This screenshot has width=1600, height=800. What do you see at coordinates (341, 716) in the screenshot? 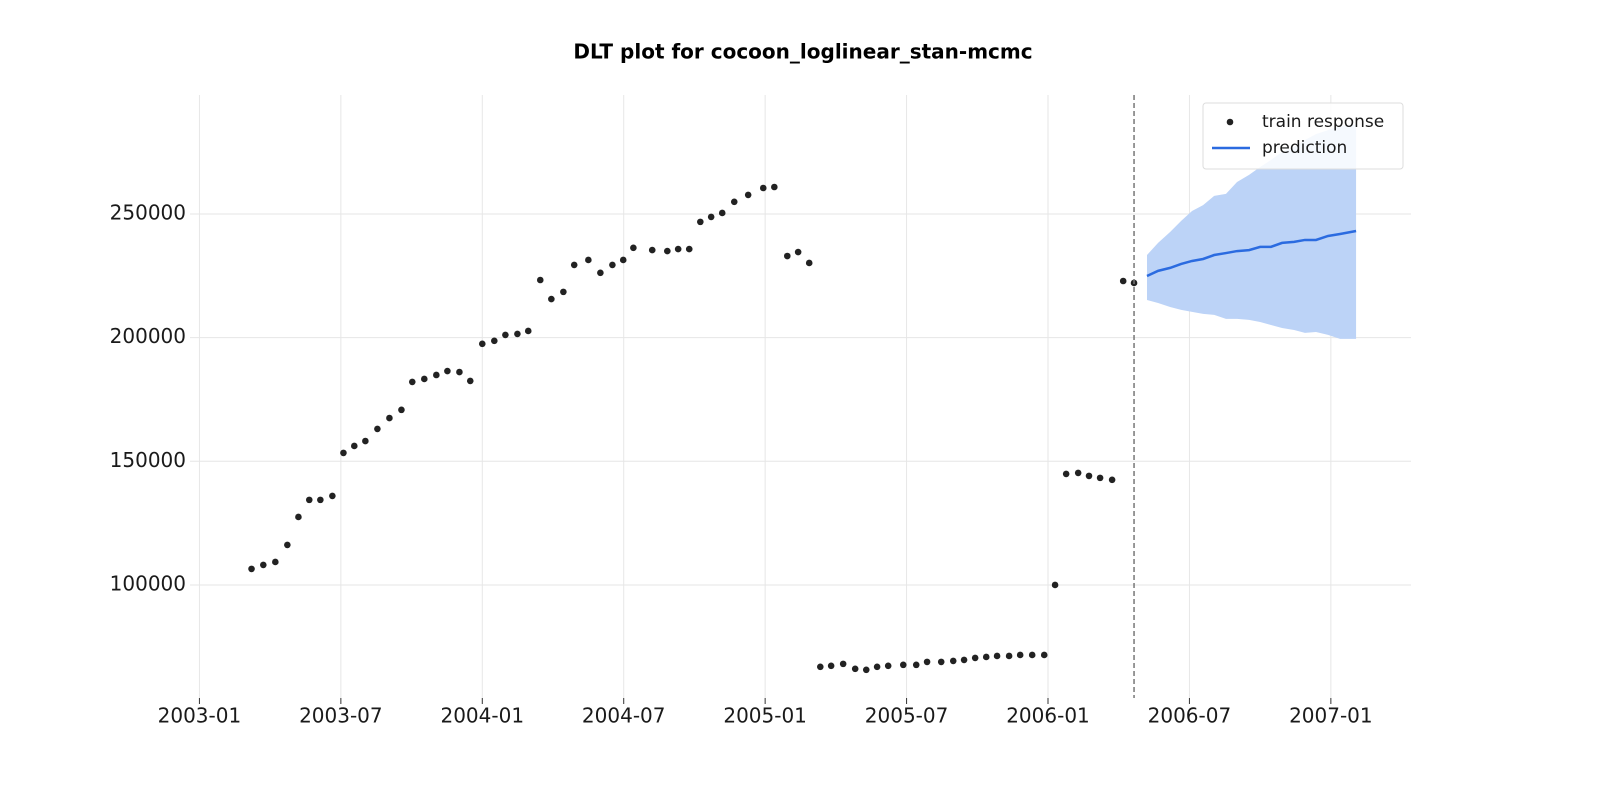
I see `x-tick-label: 2003-07` at bounding box center [341, 716].